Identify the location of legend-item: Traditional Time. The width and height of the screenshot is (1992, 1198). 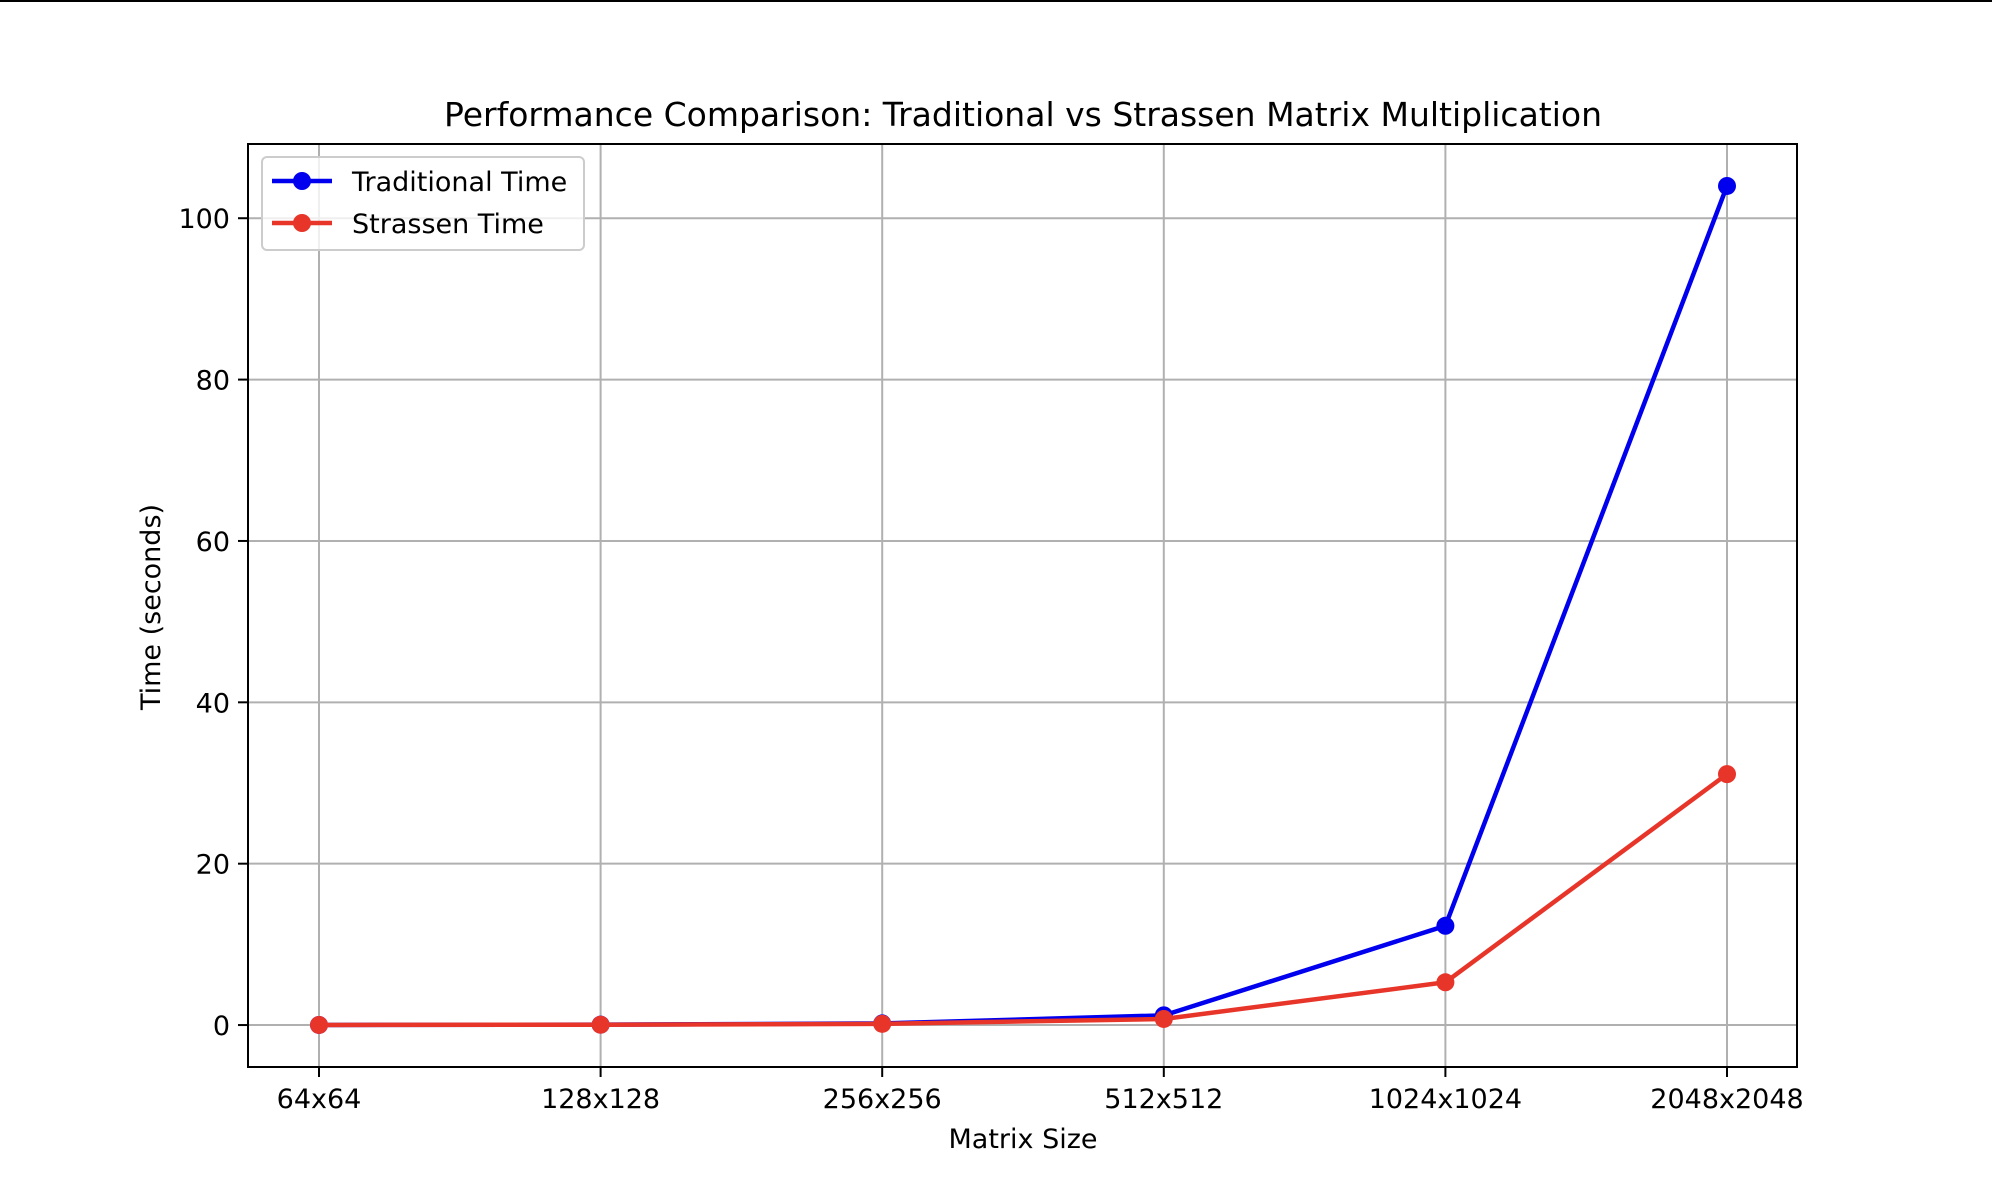
(419, 182).